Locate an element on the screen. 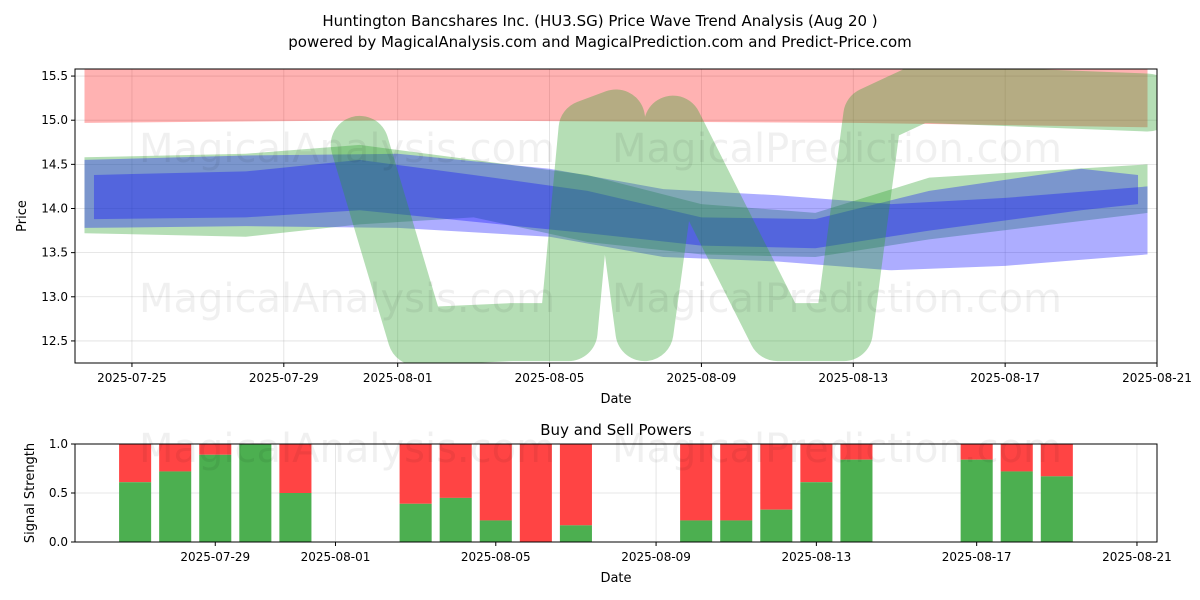 The width and height of the screenshot is (1200, 600). signal-x-tick-label: 2025-08-13 is located at coordinates (816, 557).